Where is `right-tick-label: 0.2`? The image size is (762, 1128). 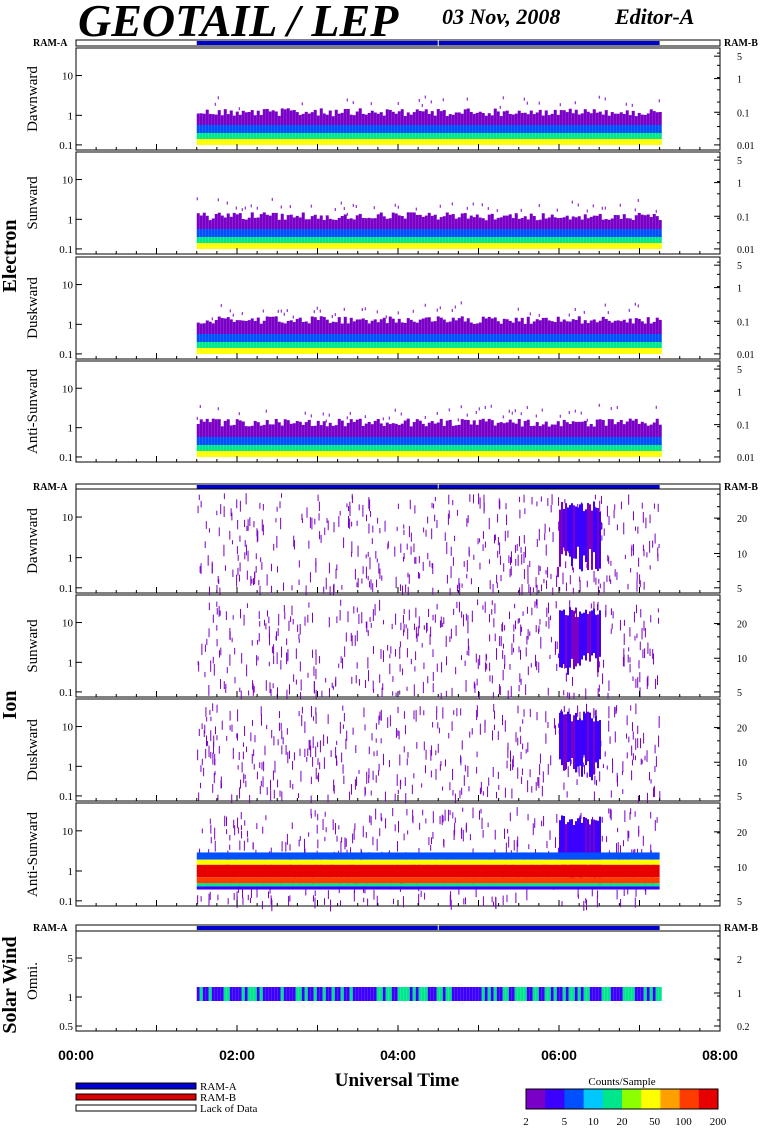
right-tick-label: 0.2 is located at coordinates (743, 1027).